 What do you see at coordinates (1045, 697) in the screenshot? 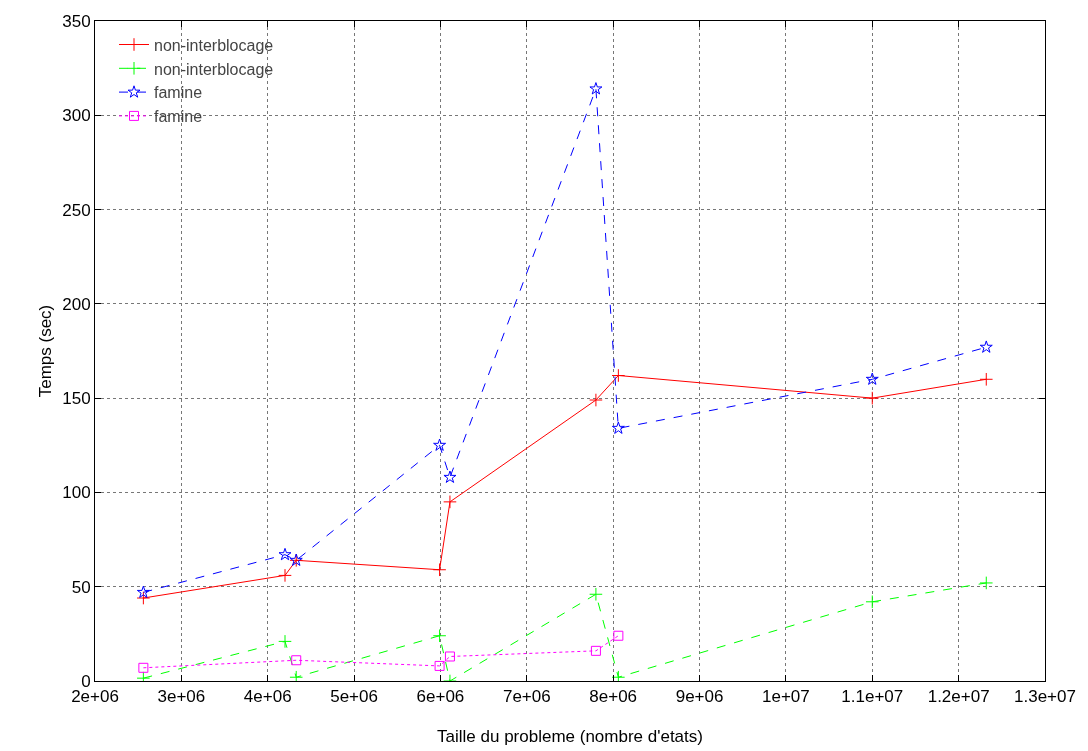
I see `x-tick-label: 1.3e+07` at bounding box center [1045, 697].